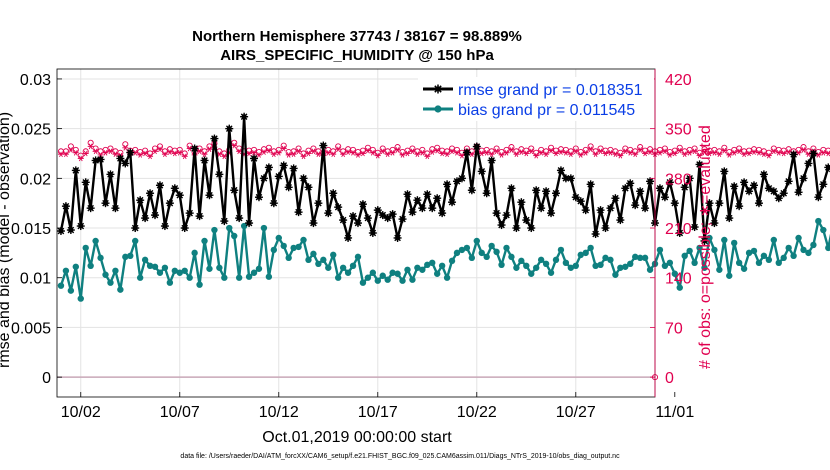  I want to click on y-axis-label: rmse and bias (model - observation), so click(6, 240).